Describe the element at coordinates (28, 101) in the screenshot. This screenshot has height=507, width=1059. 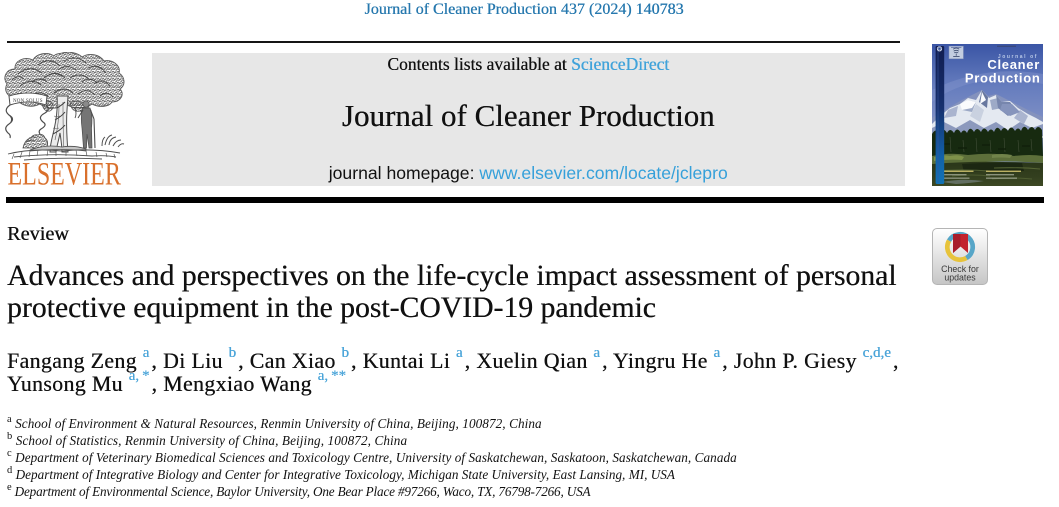
I see `svg-text: NON SOLUS` at that location.